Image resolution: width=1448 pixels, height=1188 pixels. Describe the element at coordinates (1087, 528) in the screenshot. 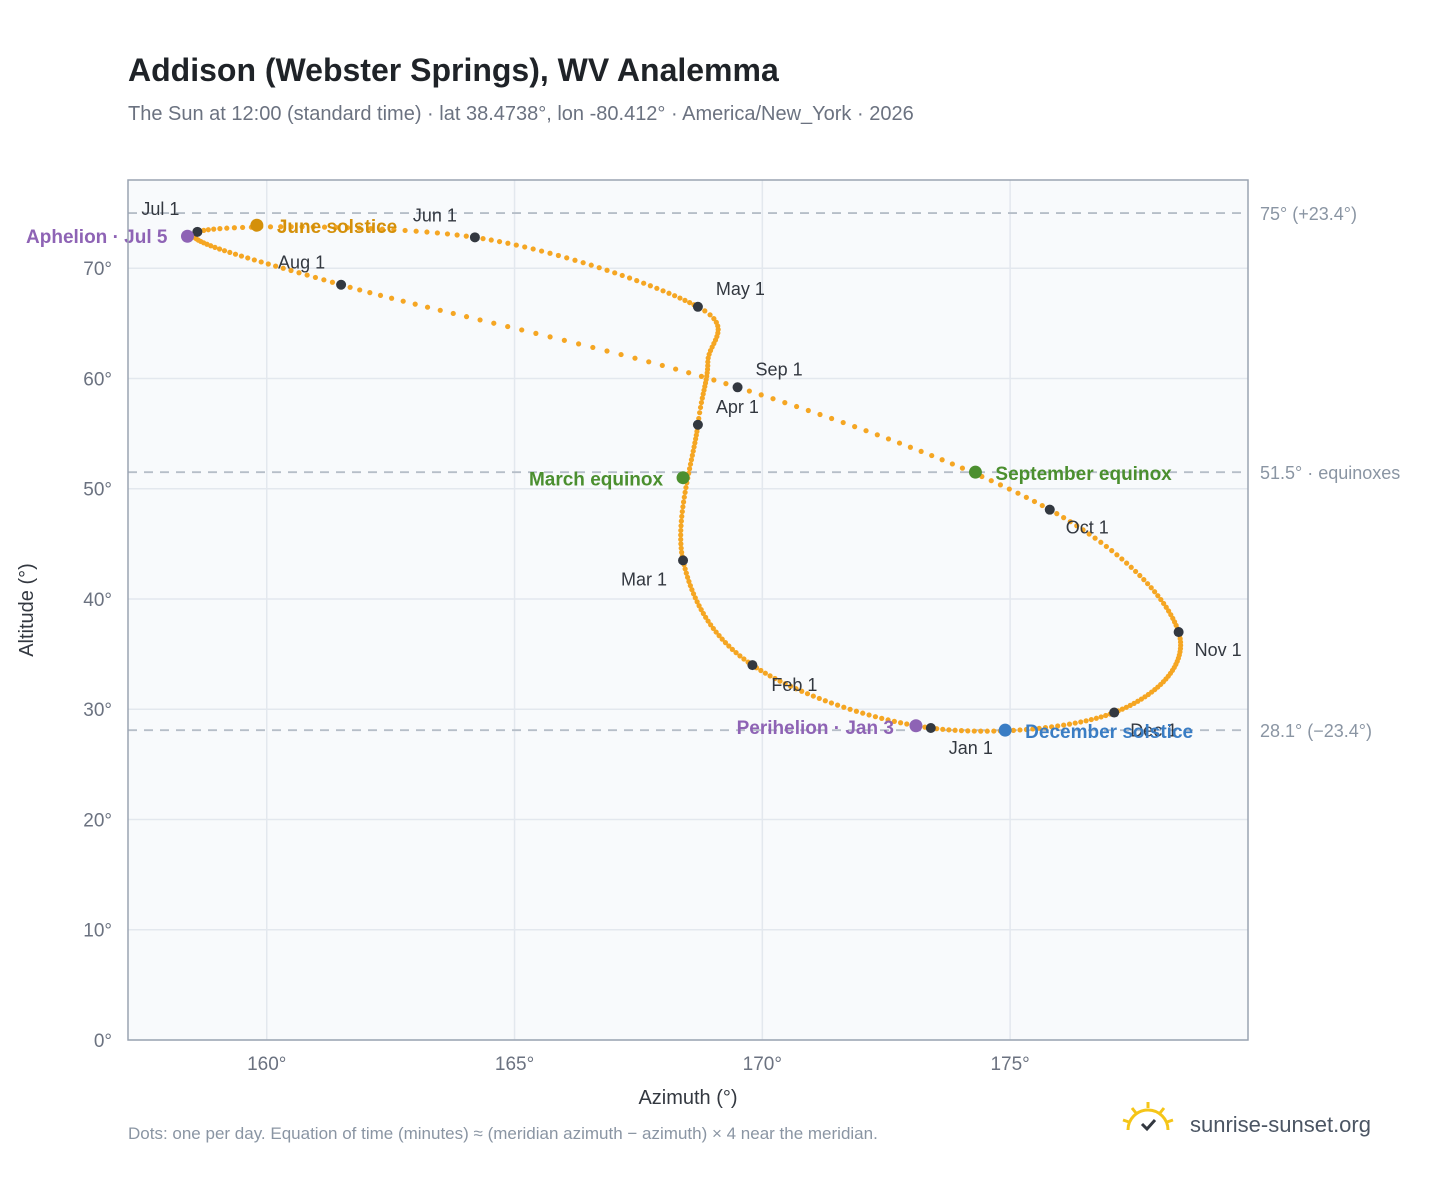

I see `month-label: Oct 1` at that location.